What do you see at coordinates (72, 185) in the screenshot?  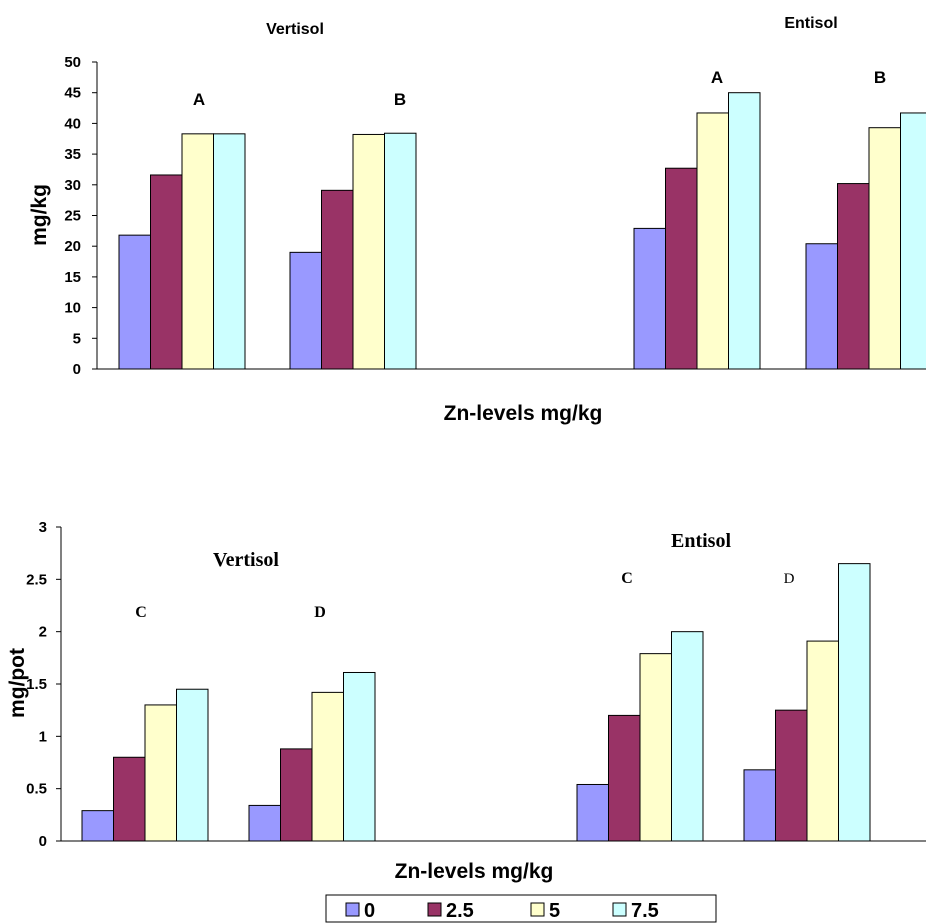 I see `y-tick-label-top-6: 30` at bounding box center [72, 185].